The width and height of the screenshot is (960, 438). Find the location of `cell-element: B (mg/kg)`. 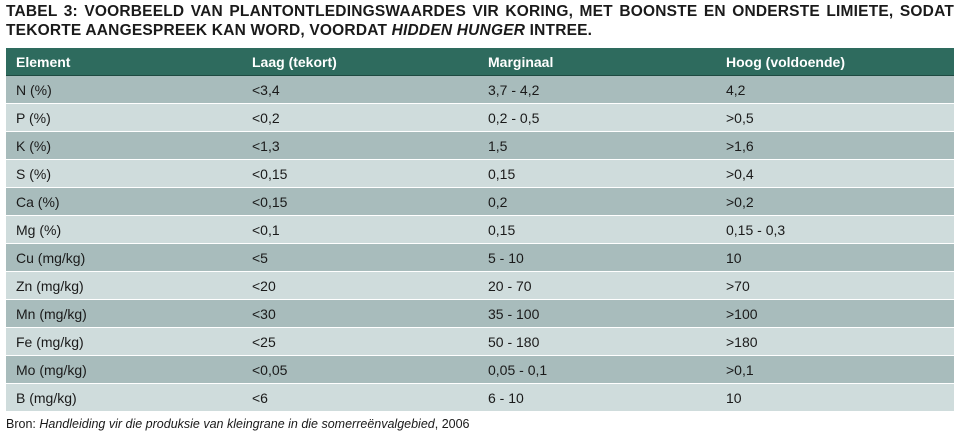

cell-element: B (mg/kg) is located at coordinates (124, 397).